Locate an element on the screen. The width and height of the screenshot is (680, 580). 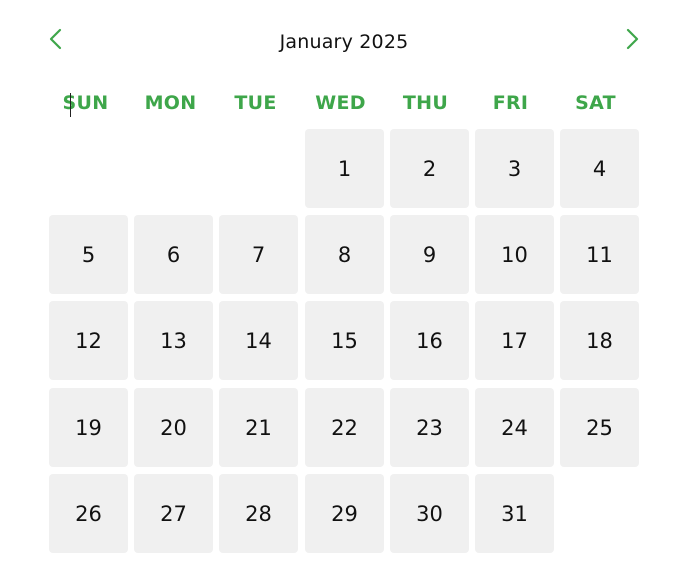
prev-month-button is located at coordinates (56, 39).